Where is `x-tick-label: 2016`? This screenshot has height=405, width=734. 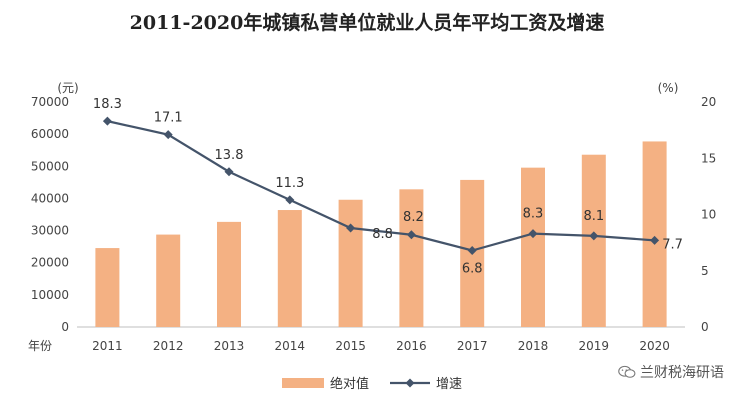
x-tick-label: 2016 is located at coordinates (411, 346).